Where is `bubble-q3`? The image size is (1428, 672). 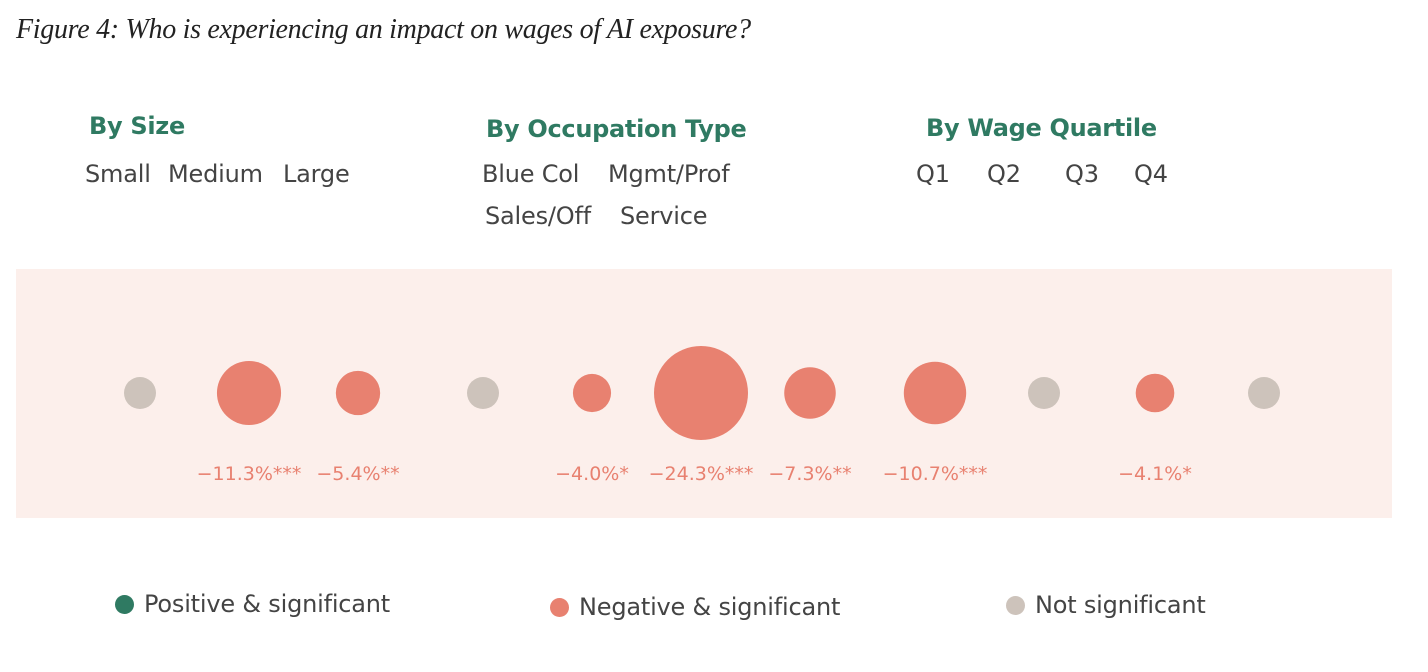 bubble-q3 is located at coordinates (1155, 393).